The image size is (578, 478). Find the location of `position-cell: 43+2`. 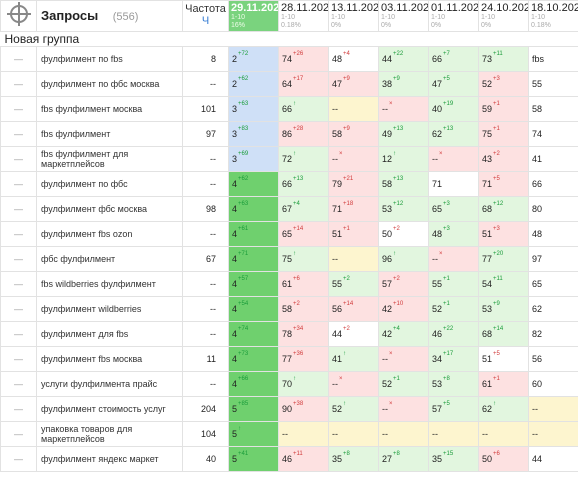

position-cell: 43+2 is located at coordinates (503, 159).